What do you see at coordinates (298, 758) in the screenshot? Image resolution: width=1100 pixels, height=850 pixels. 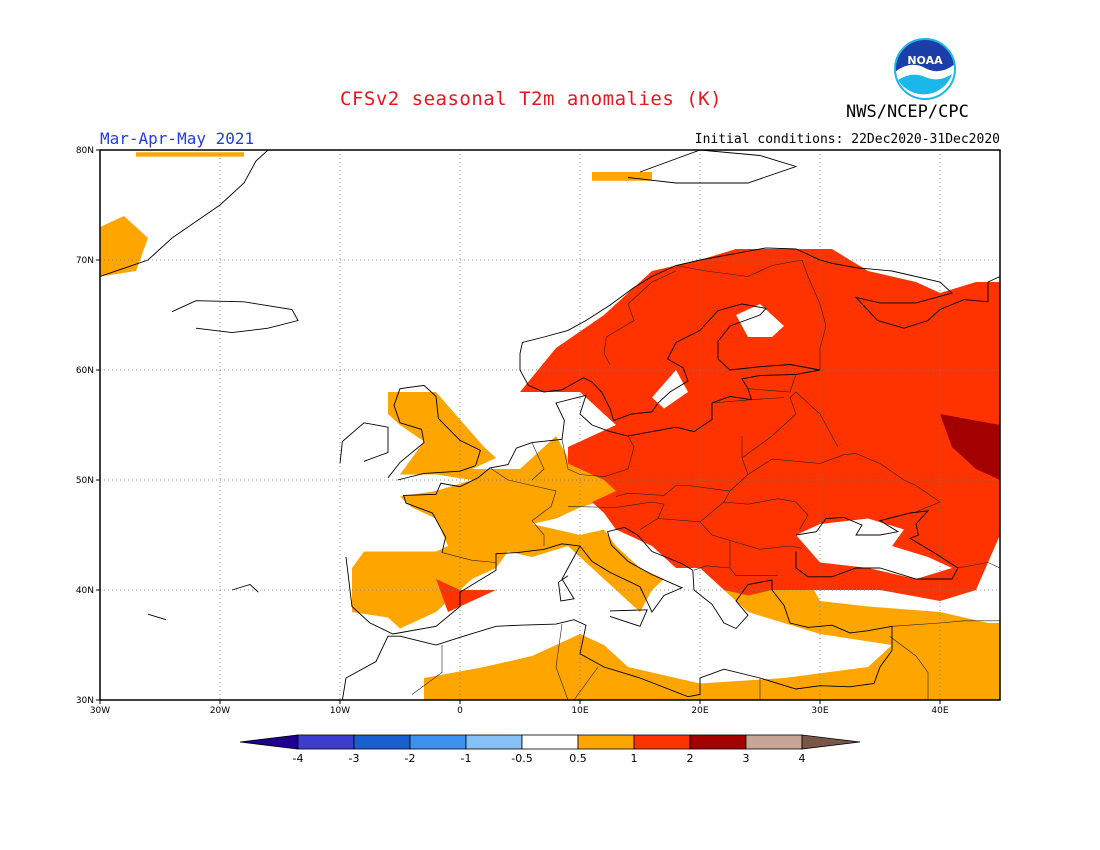 I see `colorbar-label: -4` at bounding box center [298, 758].